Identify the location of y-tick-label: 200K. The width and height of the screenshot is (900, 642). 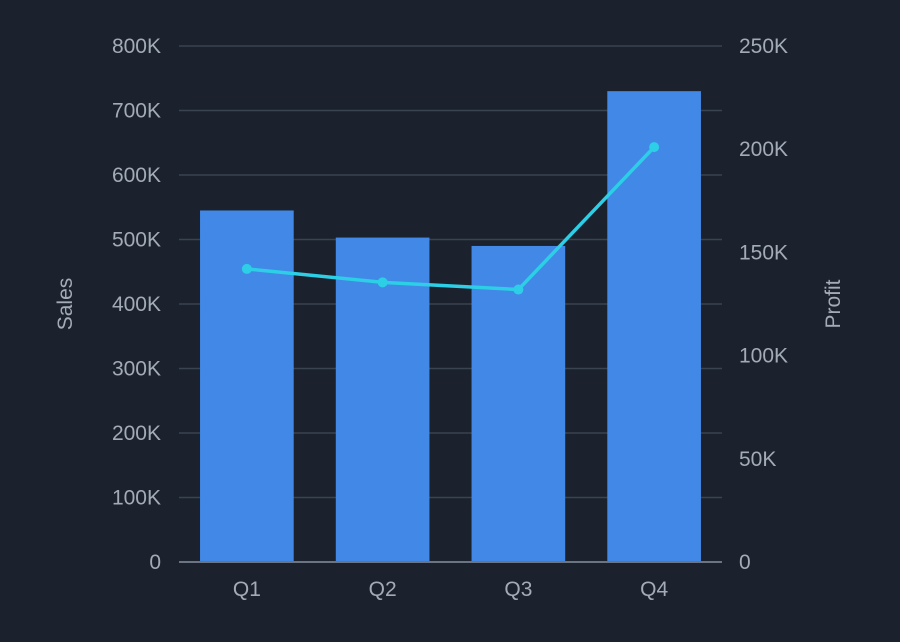
(136, 433).